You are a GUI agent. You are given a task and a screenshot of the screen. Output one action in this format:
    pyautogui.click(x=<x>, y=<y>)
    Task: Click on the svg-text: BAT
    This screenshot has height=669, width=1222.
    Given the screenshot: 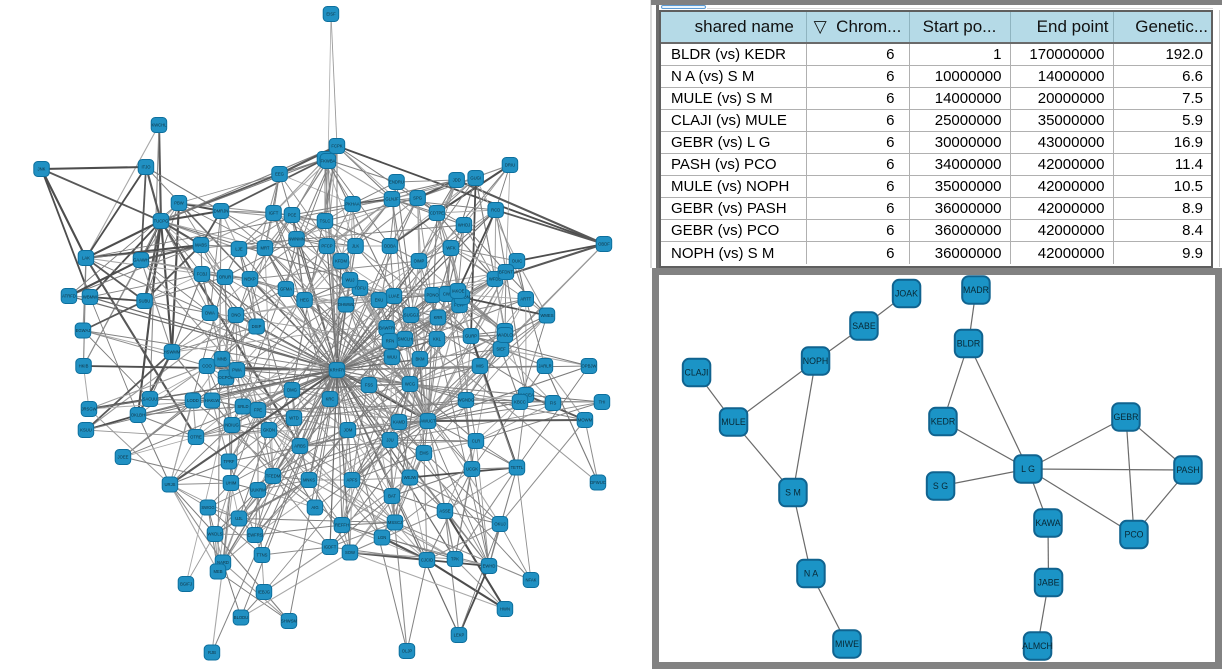 What is the action you would take?
    pyautogui.click(x=392, y=496)
    